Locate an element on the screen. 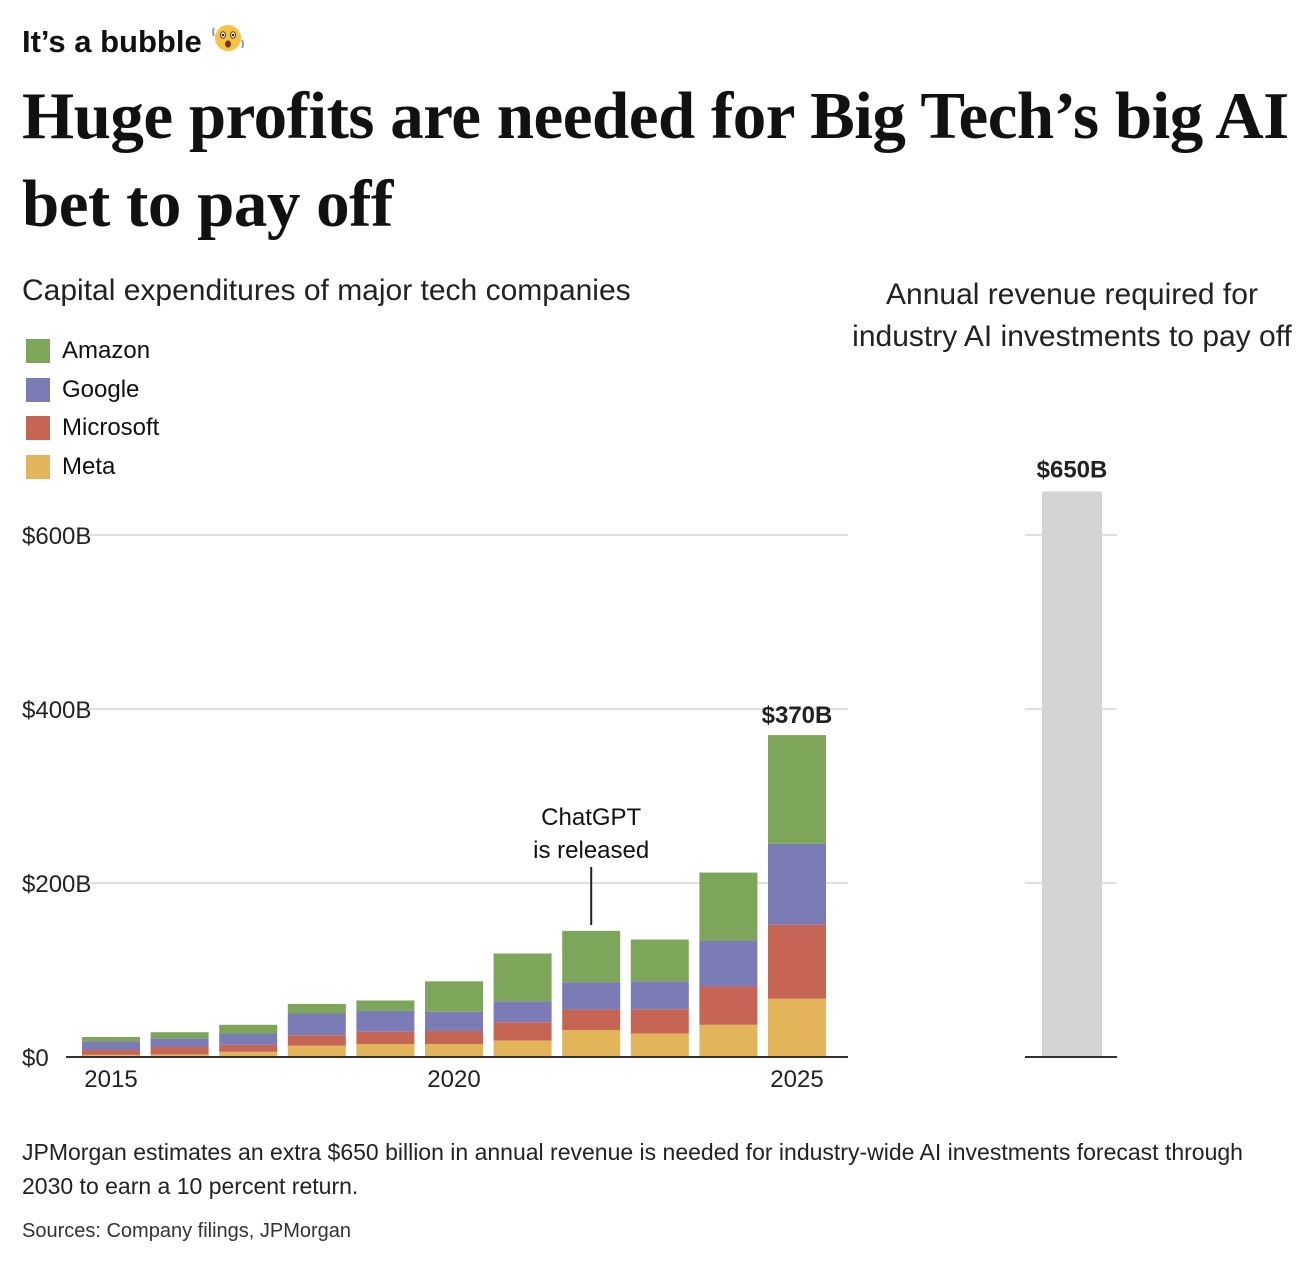  bar-amazon-2024 is located at coordinates (728, 906).